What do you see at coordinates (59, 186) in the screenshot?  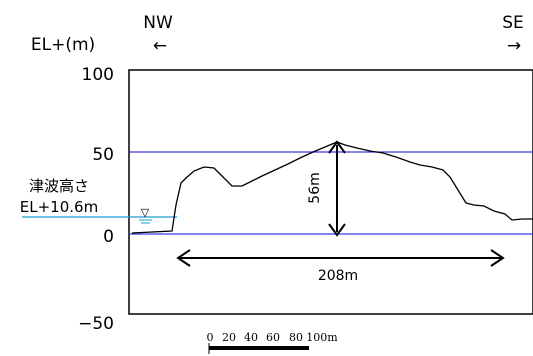 I see `tsunami-height-label: 津波高さ` at bounding box center [59, 186].